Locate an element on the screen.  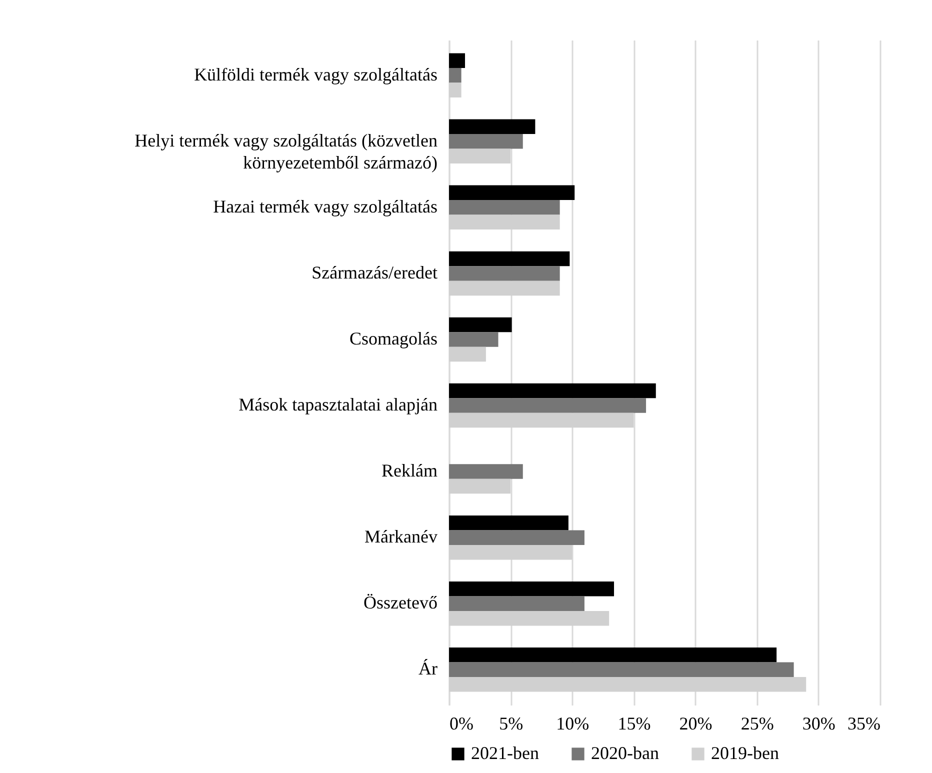
legend-label: 2021-ben is located at coordinates (505, 753).